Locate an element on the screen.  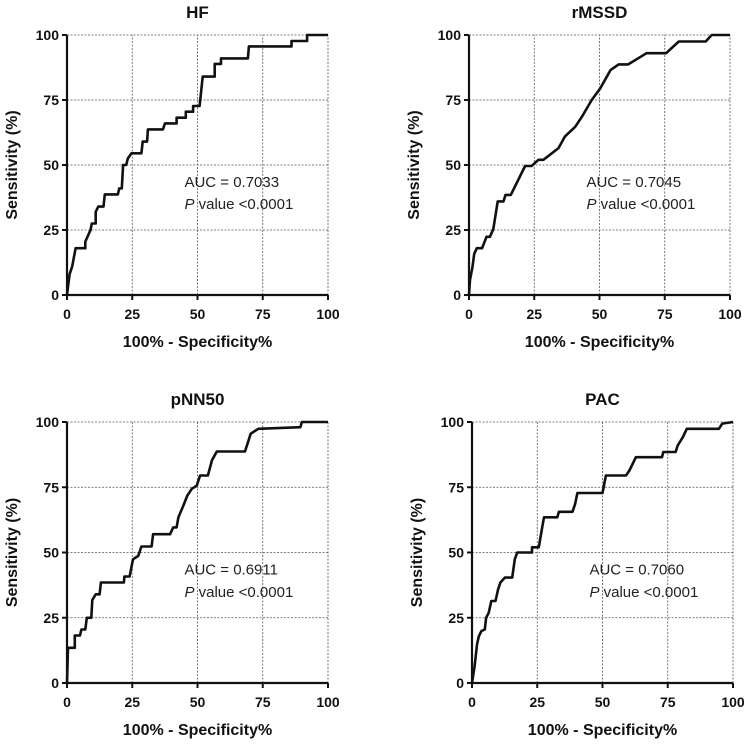
chart-title: pNN50 is located at coordinates (198, 399).